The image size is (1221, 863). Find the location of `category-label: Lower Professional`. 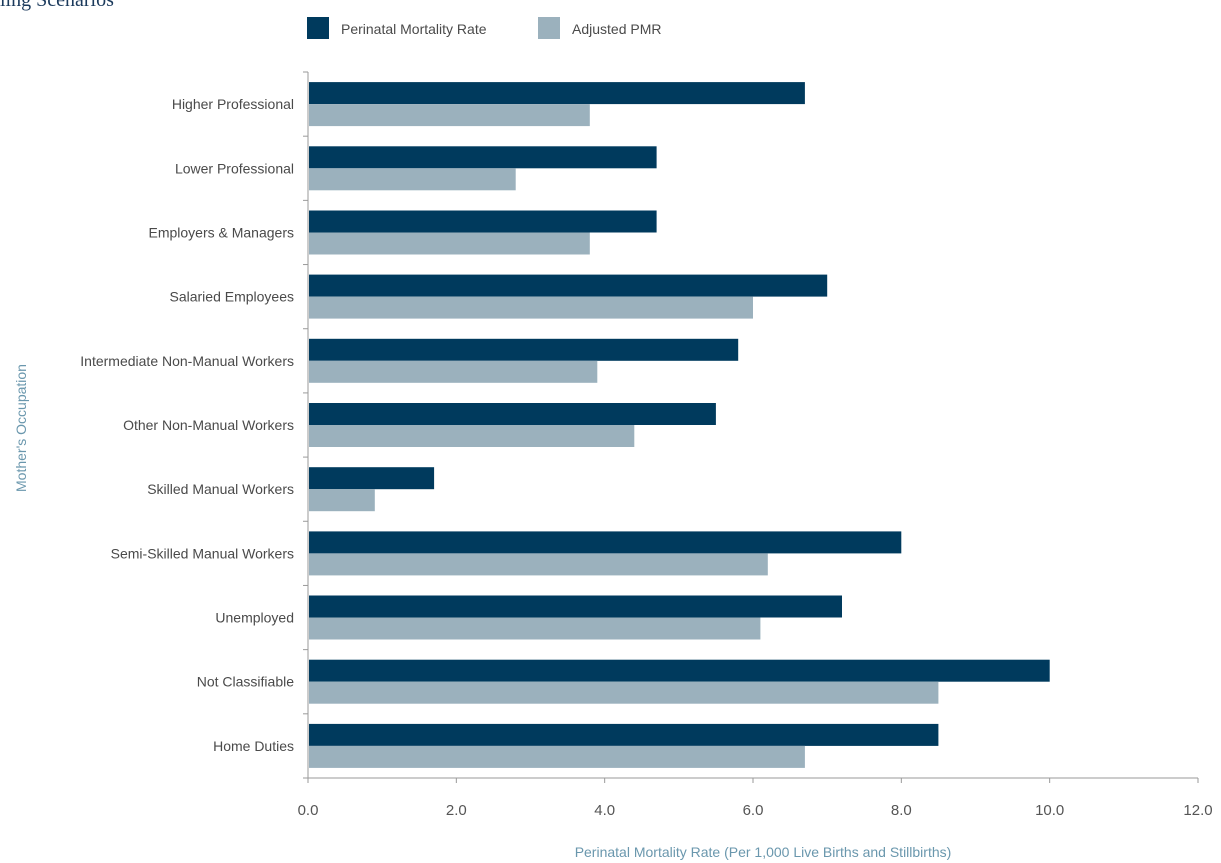

category-label: Lower Professional is located at coordinates (234, 168).